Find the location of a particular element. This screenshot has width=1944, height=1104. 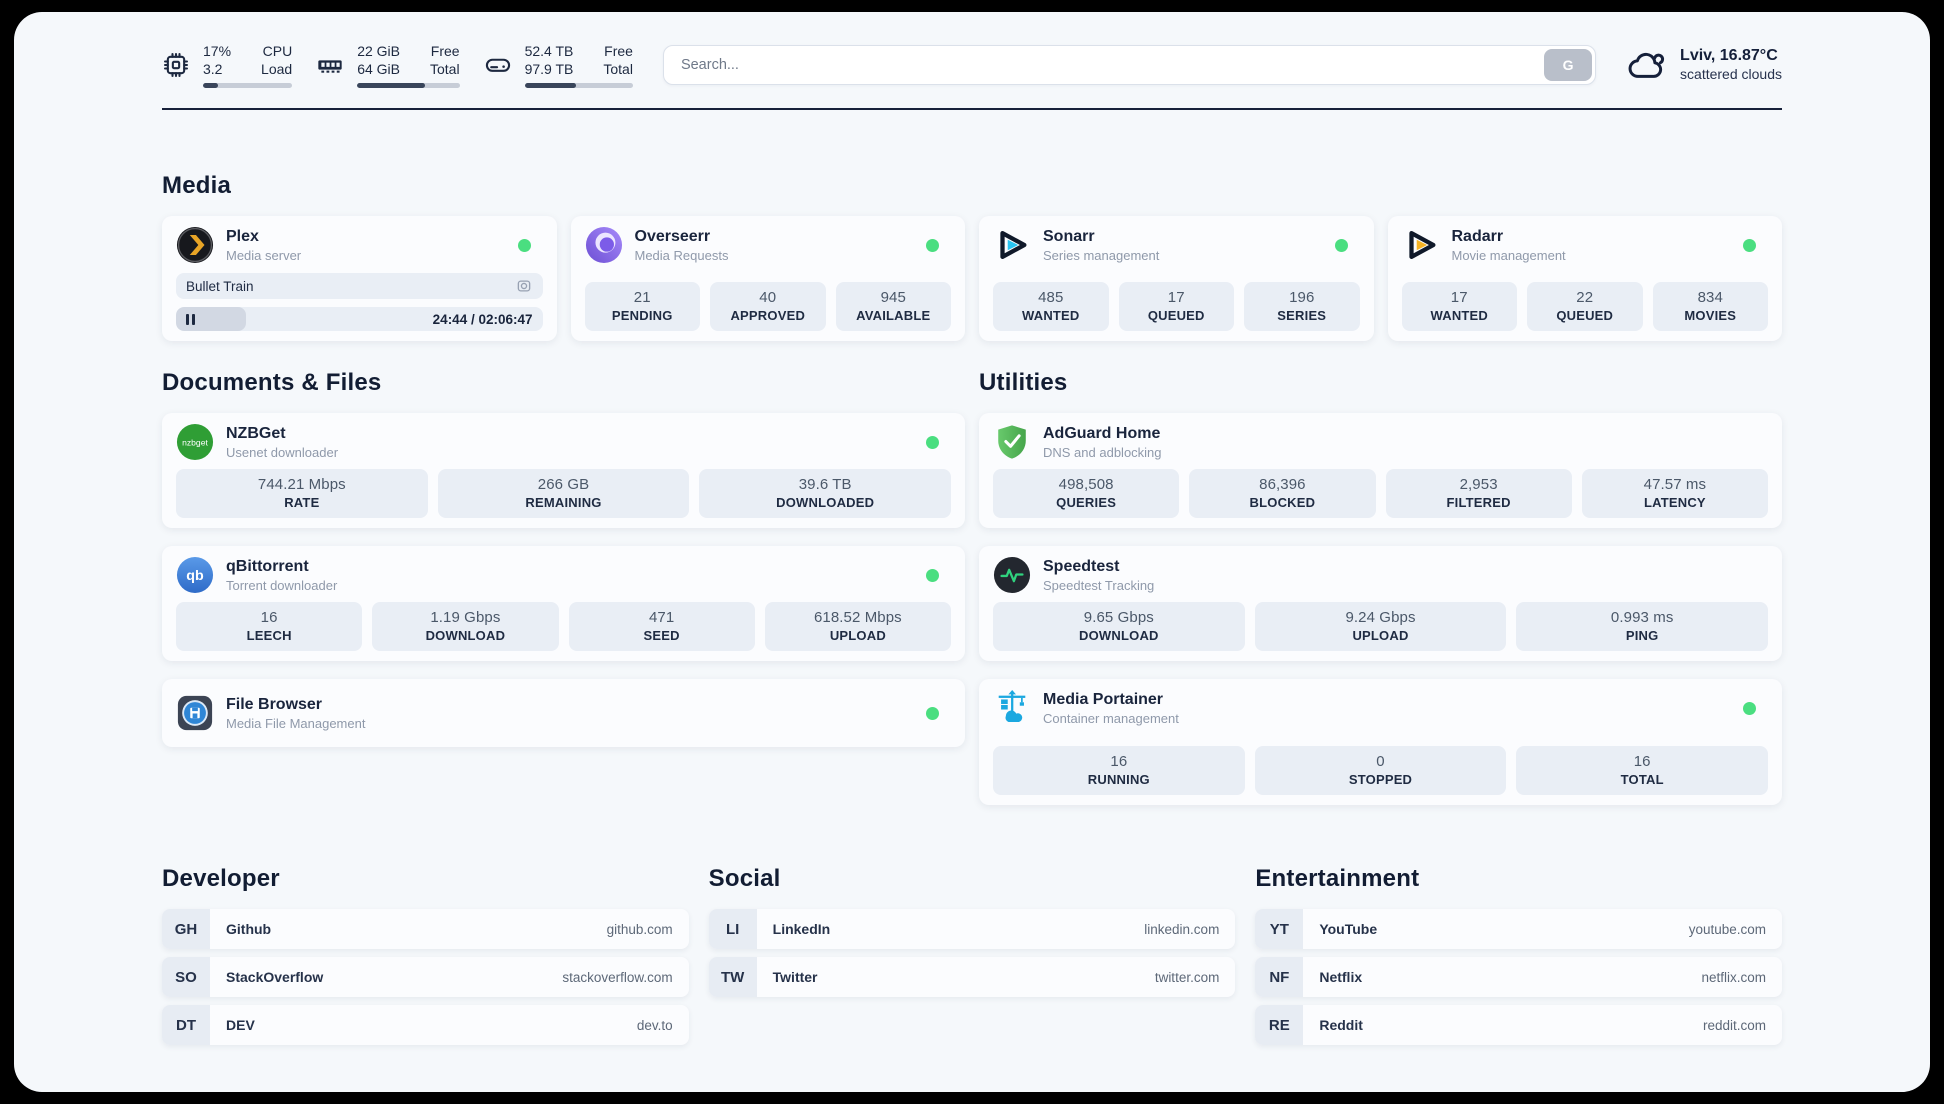

adguard-icon is located at coordinates (1012, 442).